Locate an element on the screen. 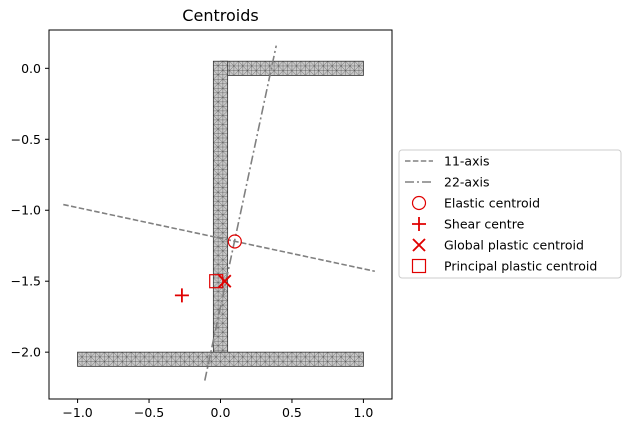 The height and width of the screenshot is (427, 626). x-tick-label: −0.5 is located at coordinates (149, 412).